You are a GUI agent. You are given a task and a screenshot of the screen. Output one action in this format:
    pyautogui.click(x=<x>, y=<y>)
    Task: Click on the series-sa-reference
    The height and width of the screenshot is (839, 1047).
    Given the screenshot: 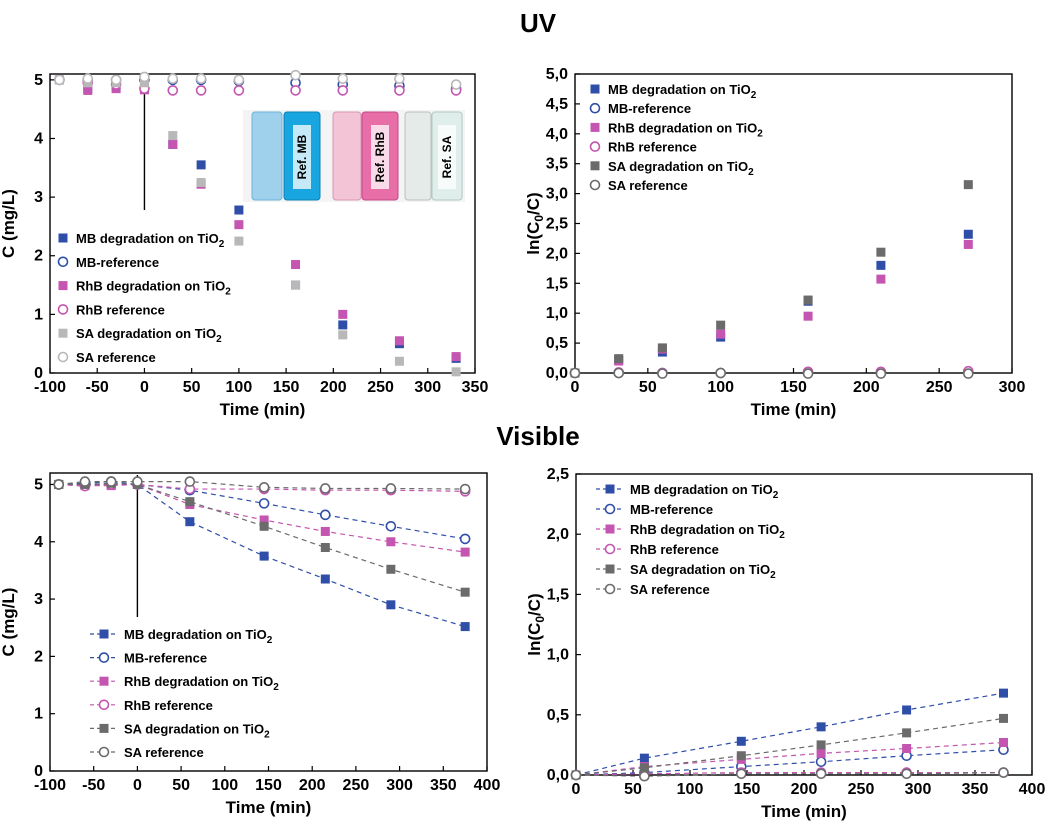 What is the action you would take?
    pyautogui.click(x=262, y=485)
    